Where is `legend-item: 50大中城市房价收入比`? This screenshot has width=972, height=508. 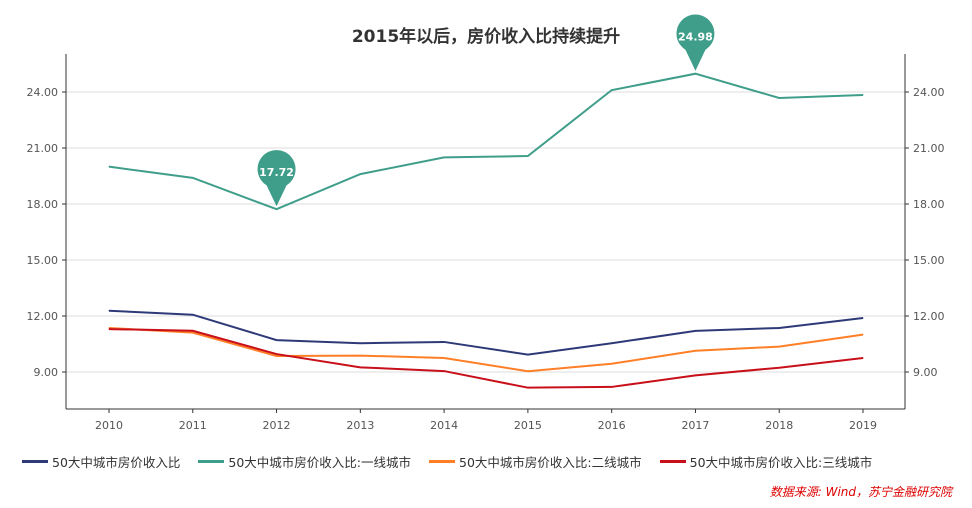
legend-item: 50大中城市房价收入比 is located at coordinates (101, 461).